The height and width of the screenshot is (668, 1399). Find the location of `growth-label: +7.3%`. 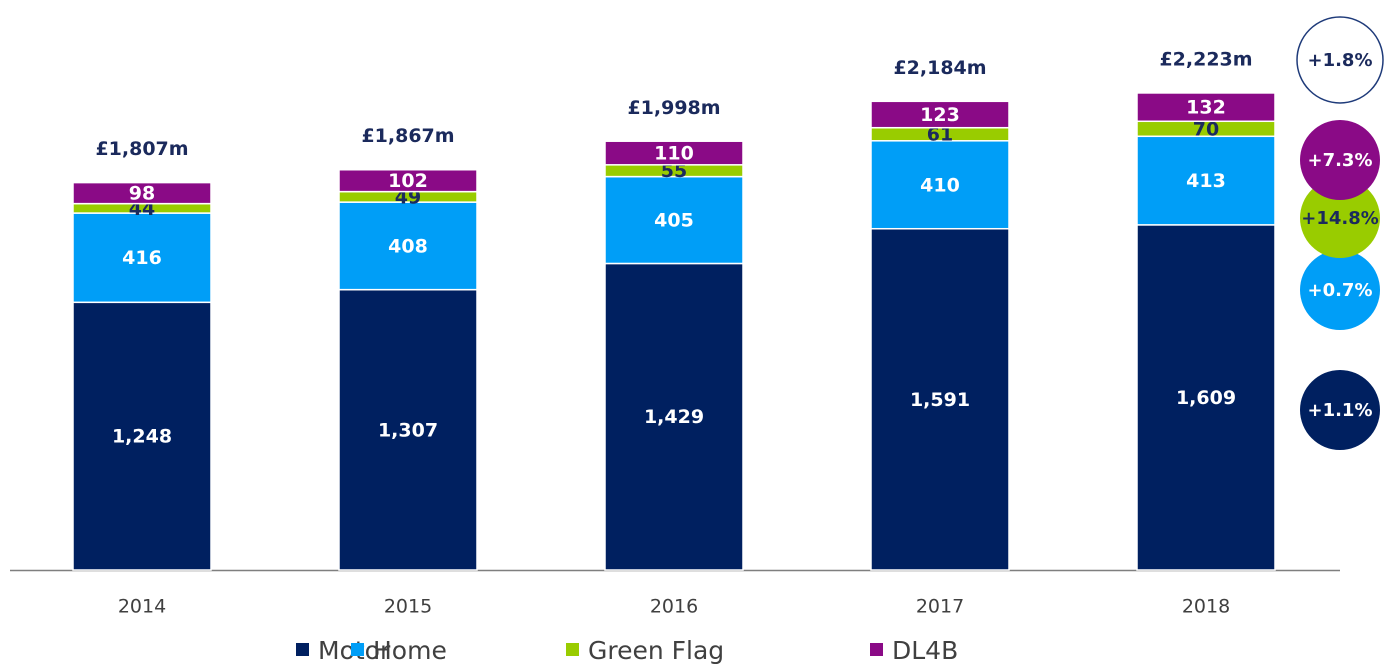

growth-label: +7.3% is located at coordinates (1339, 160).